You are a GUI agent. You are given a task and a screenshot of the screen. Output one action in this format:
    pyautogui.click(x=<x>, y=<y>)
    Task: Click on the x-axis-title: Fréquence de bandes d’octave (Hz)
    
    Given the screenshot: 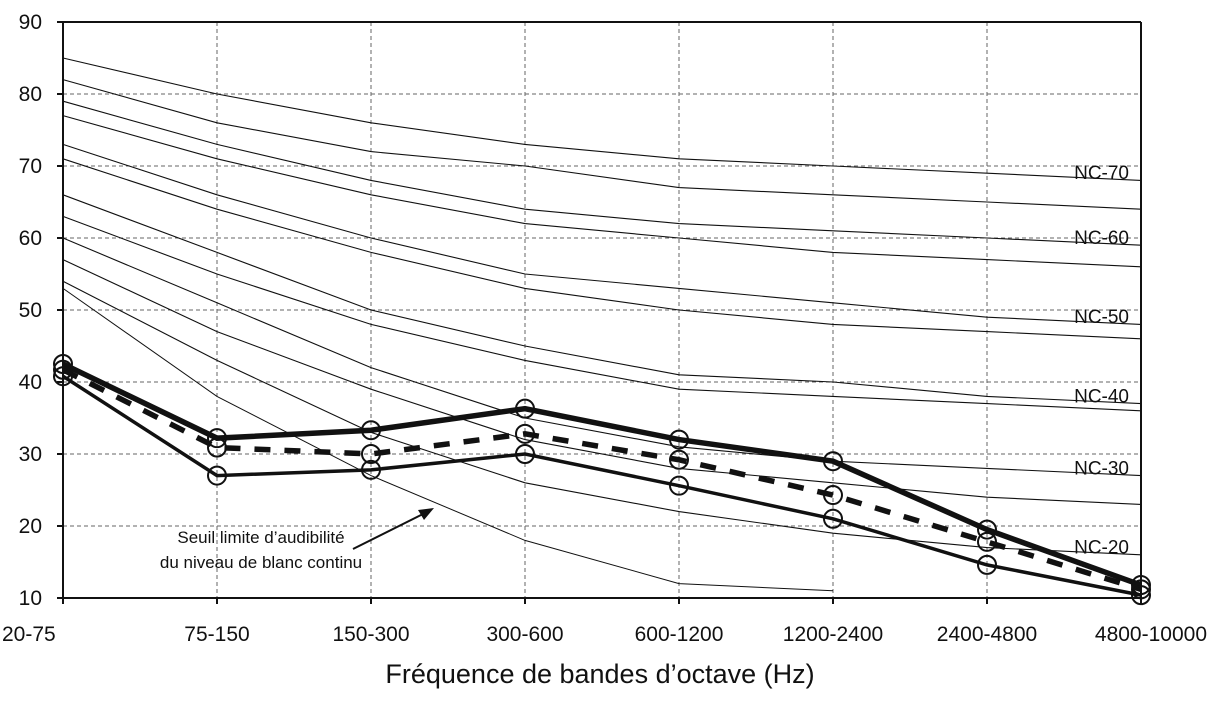 What is the action you would take?
    pyautogui.click(x=599, y=674)
    